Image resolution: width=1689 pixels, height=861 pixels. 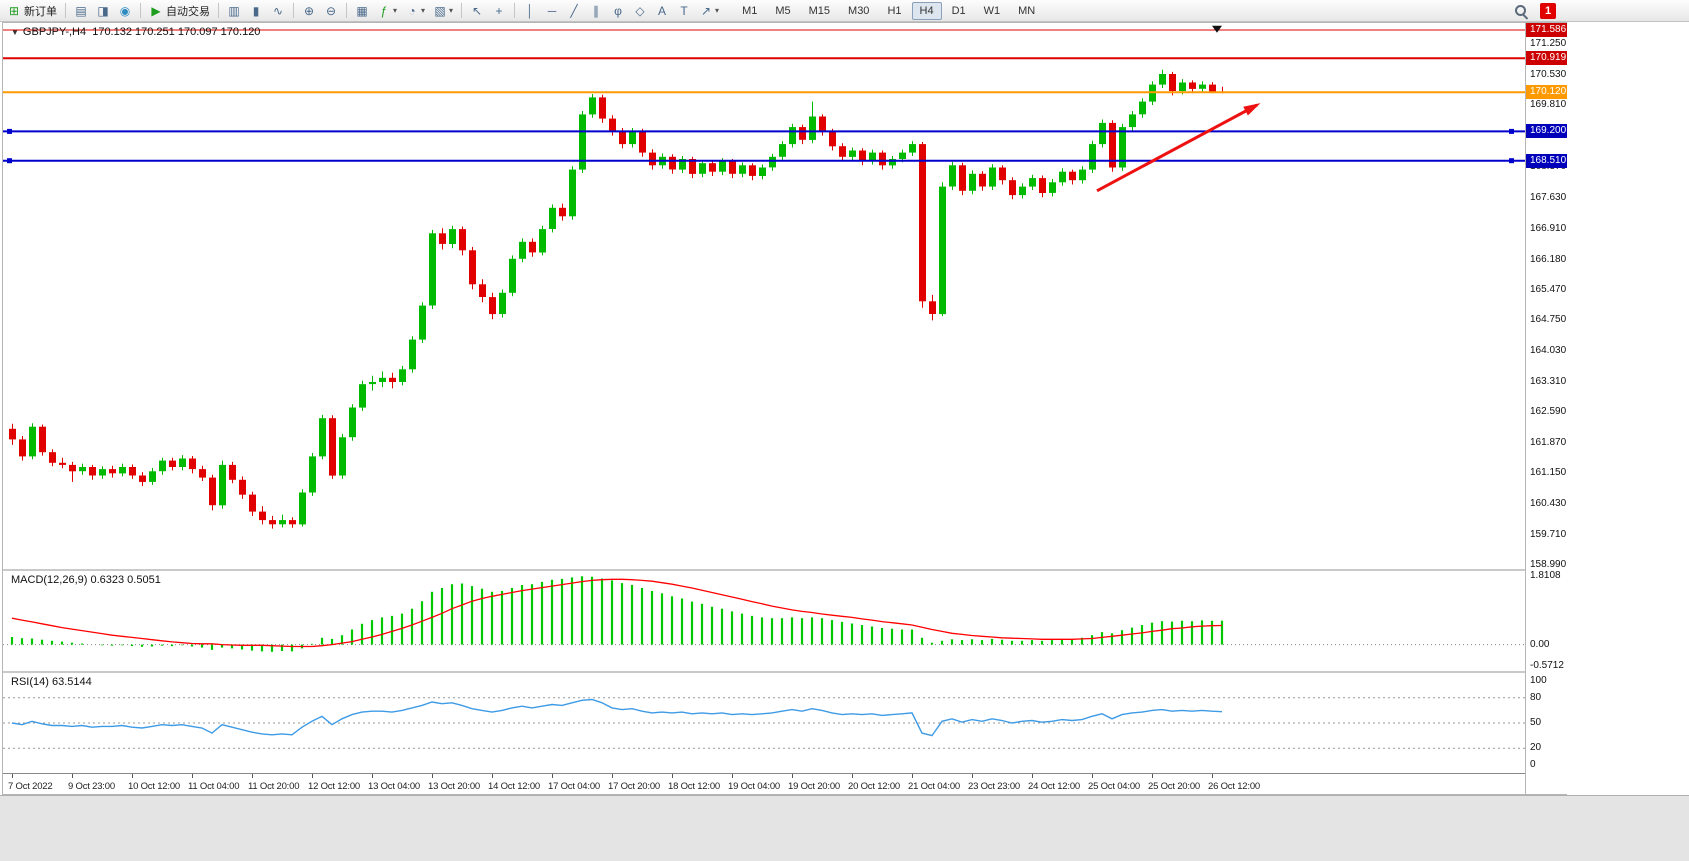 What do you see at coordinates (992, 10) in the screenshot?
I see `timeframe-w1: W1` at bounding box center [992, 10].